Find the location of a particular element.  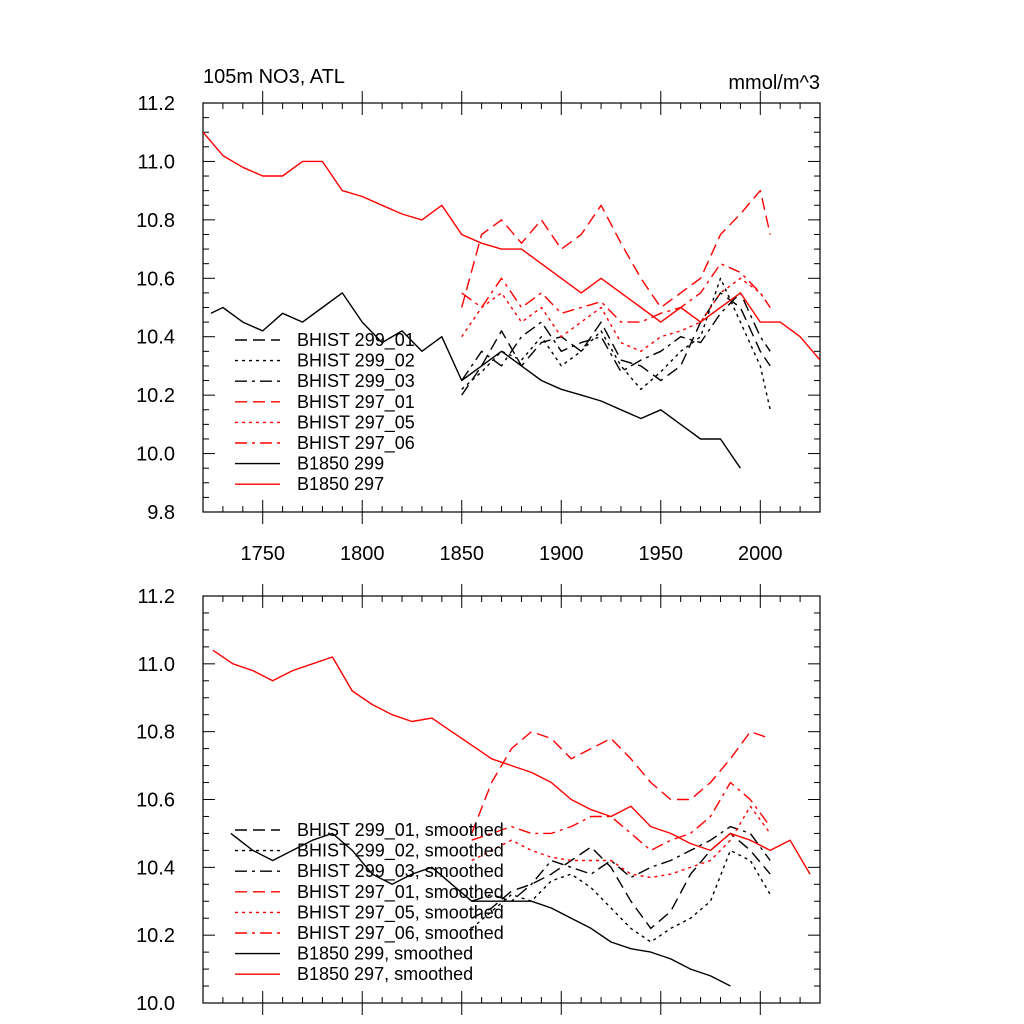

legend-label: BHIST 297_01, smoothed is located at coordinates (400, 892).